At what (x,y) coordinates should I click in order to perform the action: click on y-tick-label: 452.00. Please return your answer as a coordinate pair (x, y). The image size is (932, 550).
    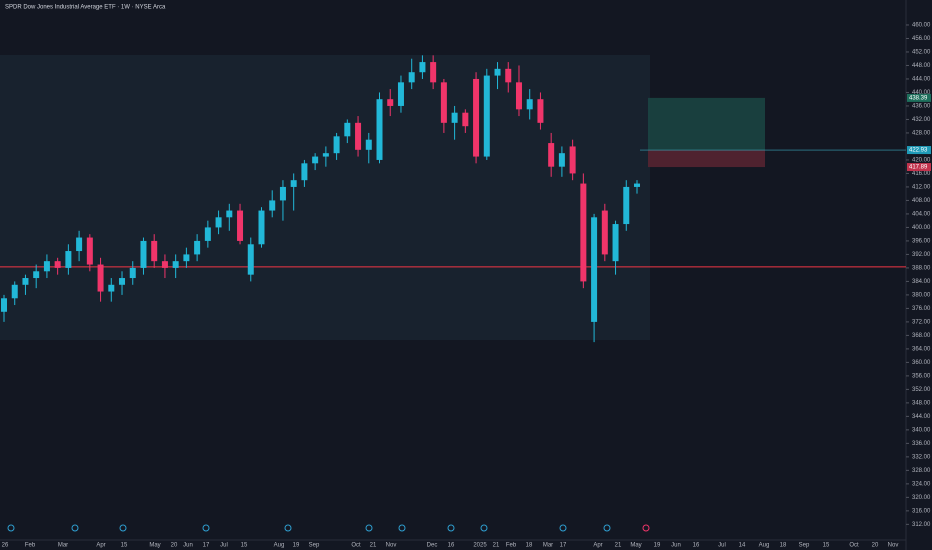
    Looking at the image, I should click on (921, 53).